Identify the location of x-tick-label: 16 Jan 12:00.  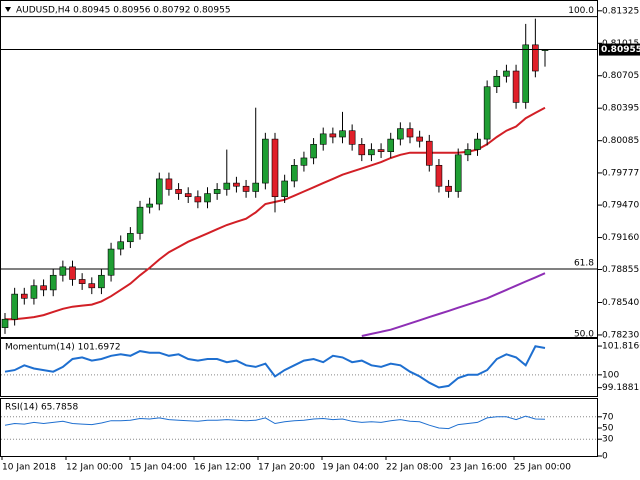
(222, 468).